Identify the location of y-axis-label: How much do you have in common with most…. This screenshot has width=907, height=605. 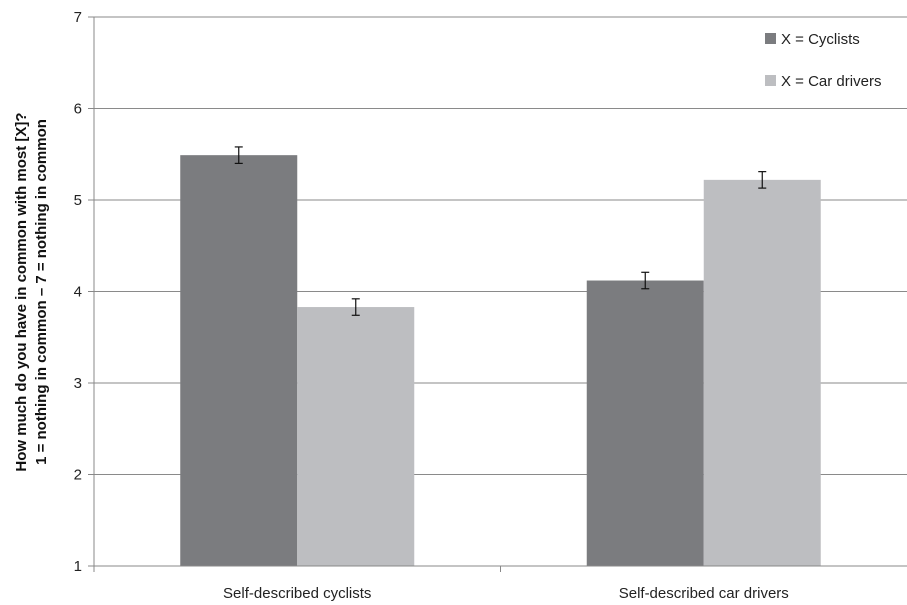
(31, 291).